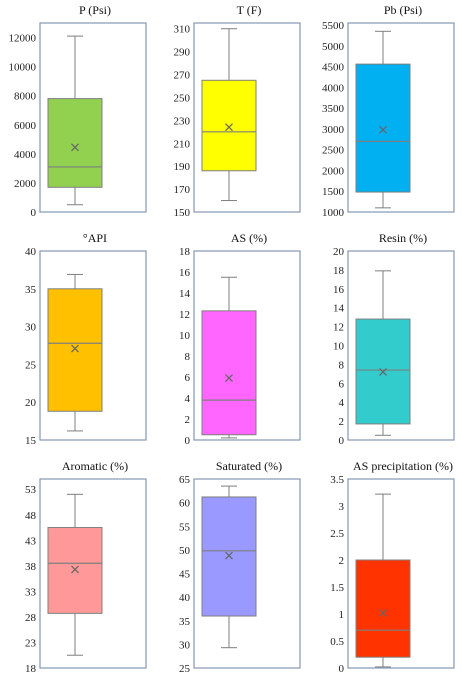 The width and height of the screenshot is (462, 685). What do you see at coordinates (31, 643) in the screenshot?
I see `y-tick-label: 23` at bounding box center [31, 643].